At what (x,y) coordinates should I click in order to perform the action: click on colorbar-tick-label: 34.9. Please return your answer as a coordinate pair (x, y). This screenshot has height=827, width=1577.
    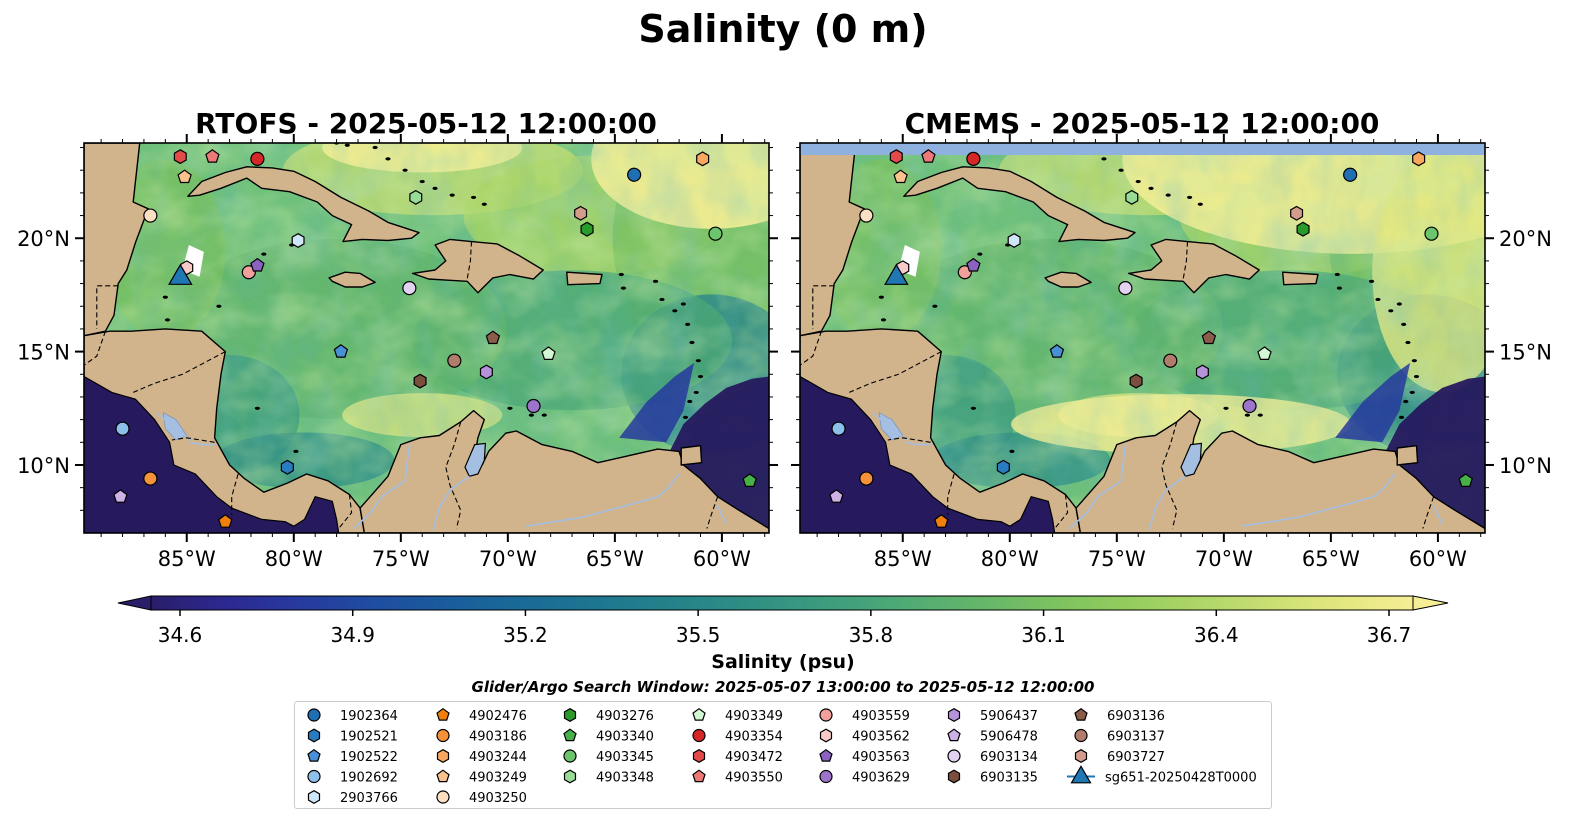
    Looking at the image, I should click on (352, 635).